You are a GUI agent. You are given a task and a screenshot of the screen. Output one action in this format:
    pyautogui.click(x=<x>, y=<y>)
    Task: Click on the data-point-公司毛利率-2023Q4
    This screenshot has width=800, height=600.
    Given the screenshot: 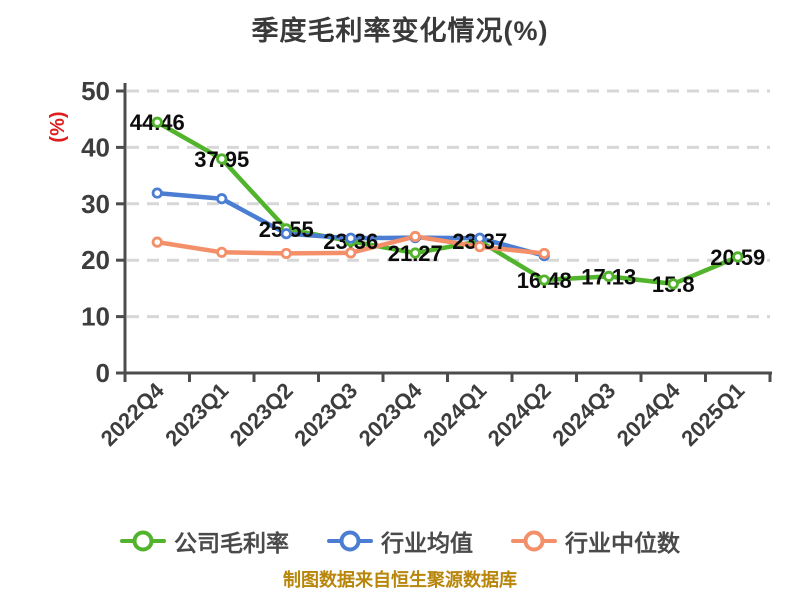 What is the action you would take?
    pyautogui.click(x=415, y=253)
    